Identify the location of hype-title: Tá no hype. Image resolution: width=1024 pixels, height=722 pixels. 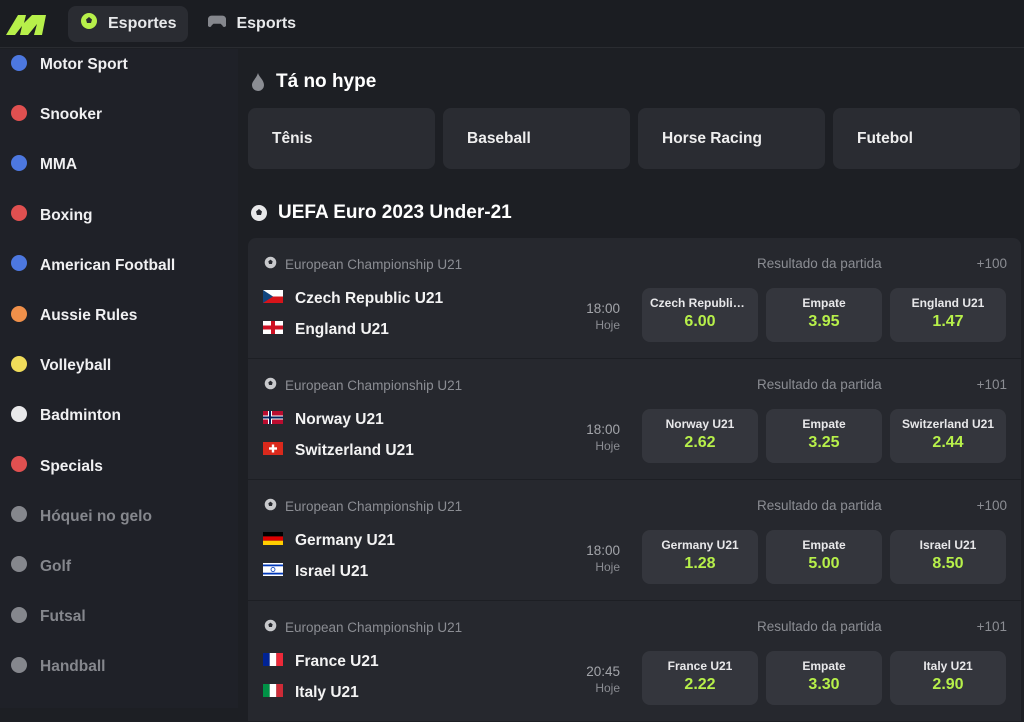
(326, 81).